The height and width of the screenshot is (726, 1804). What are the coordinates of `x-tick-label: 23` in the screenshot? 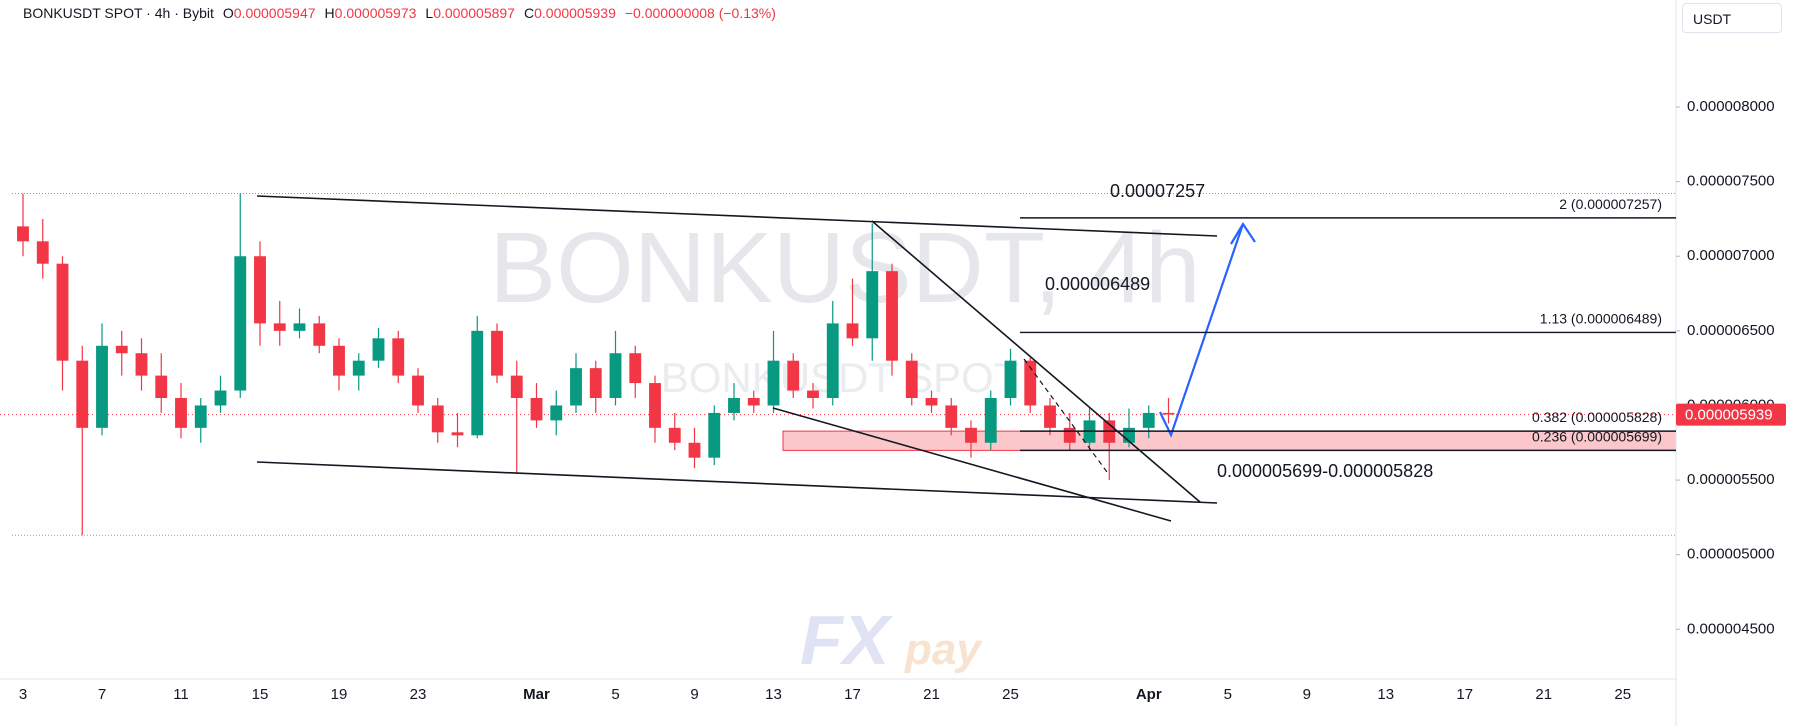 It's located at (418, 694).